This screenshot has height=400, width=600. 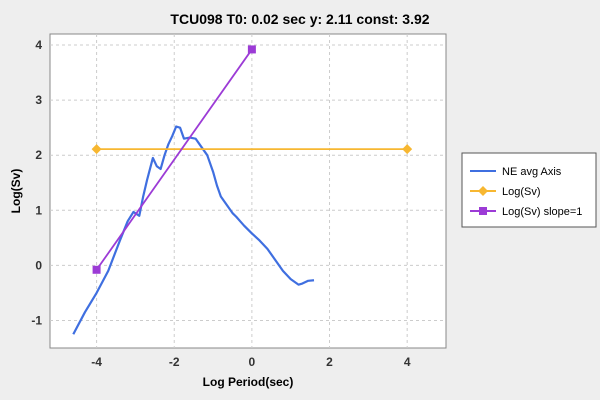 I want to click on x-tick-label: 4, so click(x=407, y=362).